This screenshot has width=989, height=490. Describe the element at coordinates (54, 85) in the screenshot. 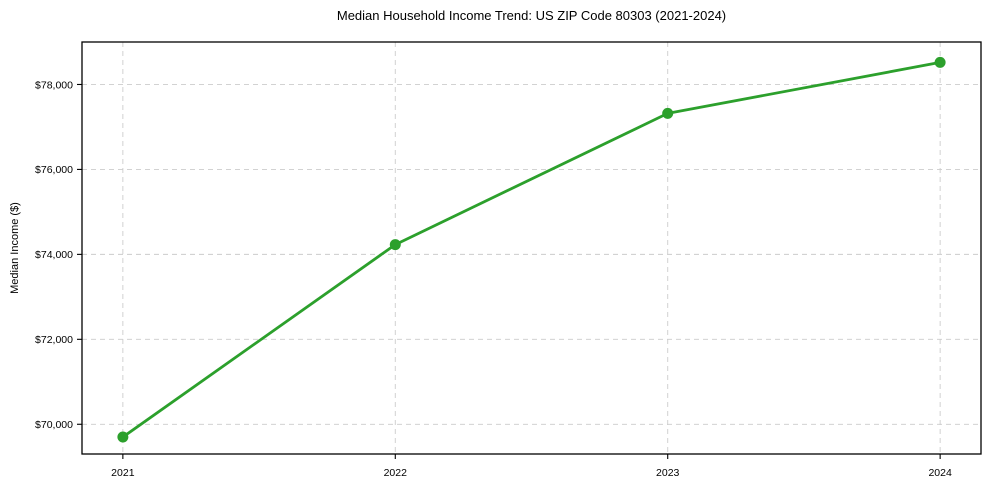

I see `y-tick-label: $78,000` at that location.